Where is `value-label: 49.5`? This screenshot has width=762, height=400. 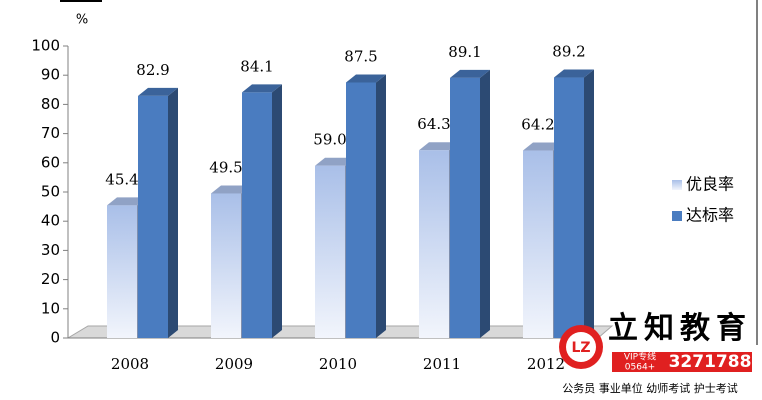
value-label: 49.5 is located at coordinates (225, 167).